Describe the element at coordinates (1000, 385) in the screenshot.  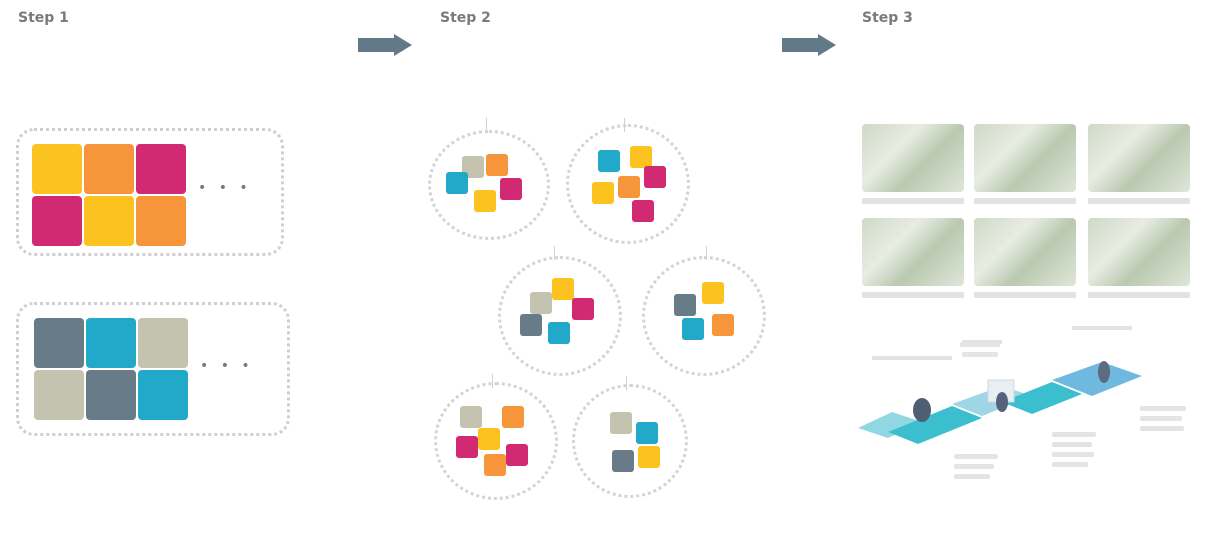
I see `route-illustration` at that location.